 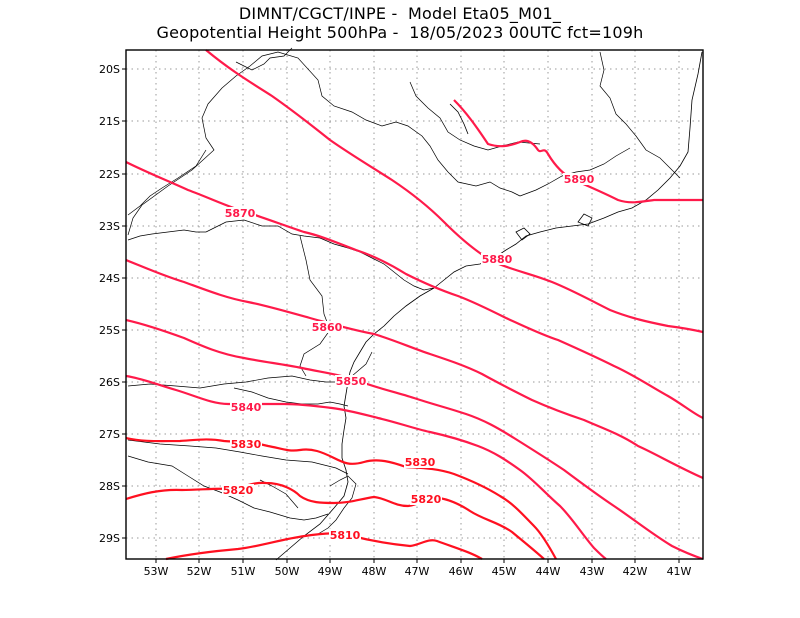 I want to click on contour-label: 5870, so click(x=240, y=213).